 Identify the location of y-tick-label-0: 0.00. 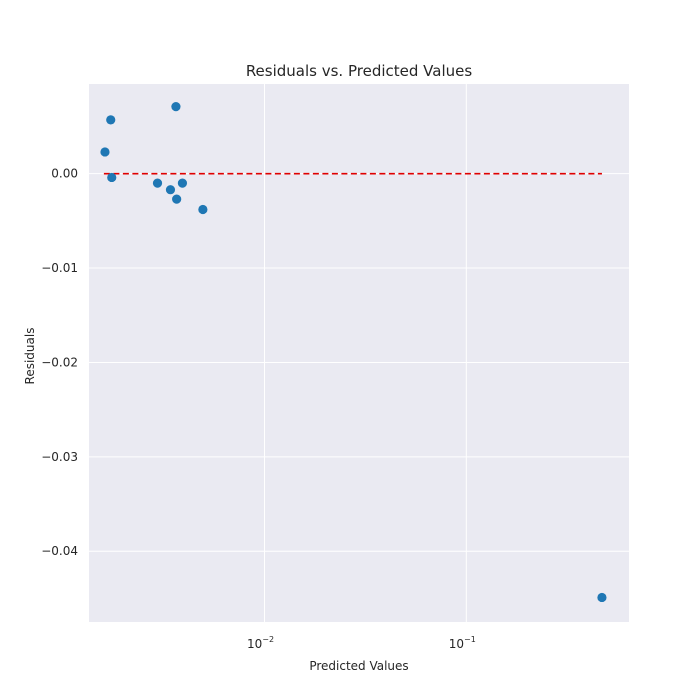
(64, 174).